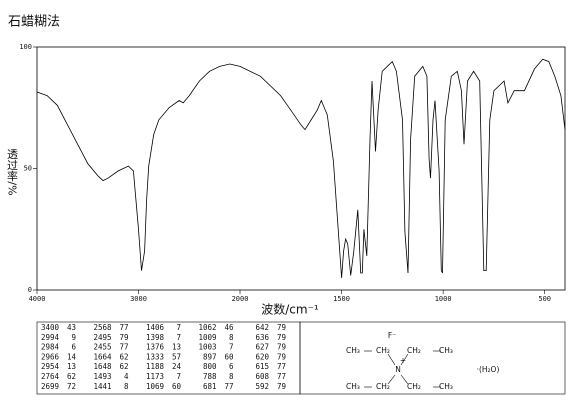 The image size is (570, 413). Describe the element at coordinates (34, 22) in the screenshot. I see `chart-title: 石蜡糊法` at that location.